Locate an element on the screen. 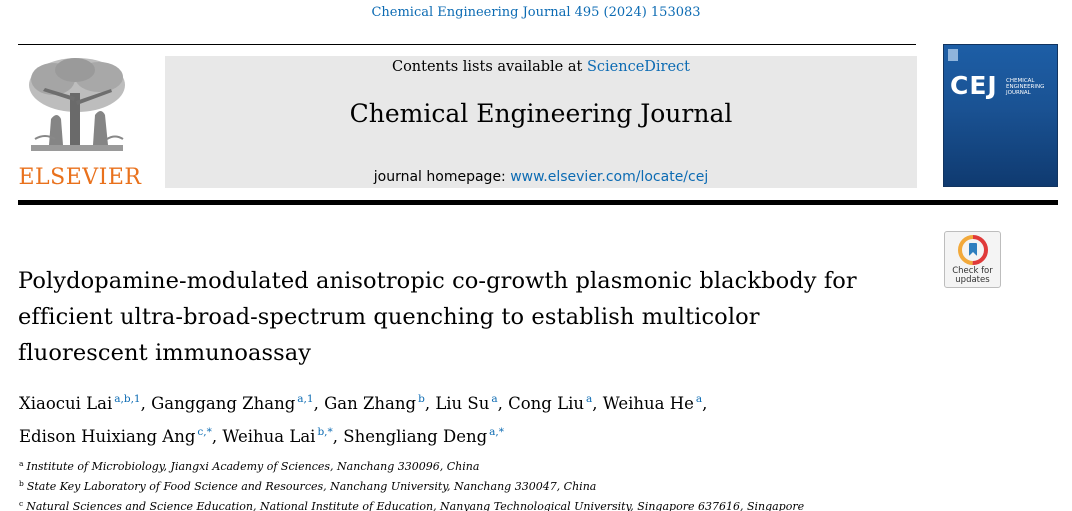  cover-abbreviation: CEJ is located at coordinates (974, 85).